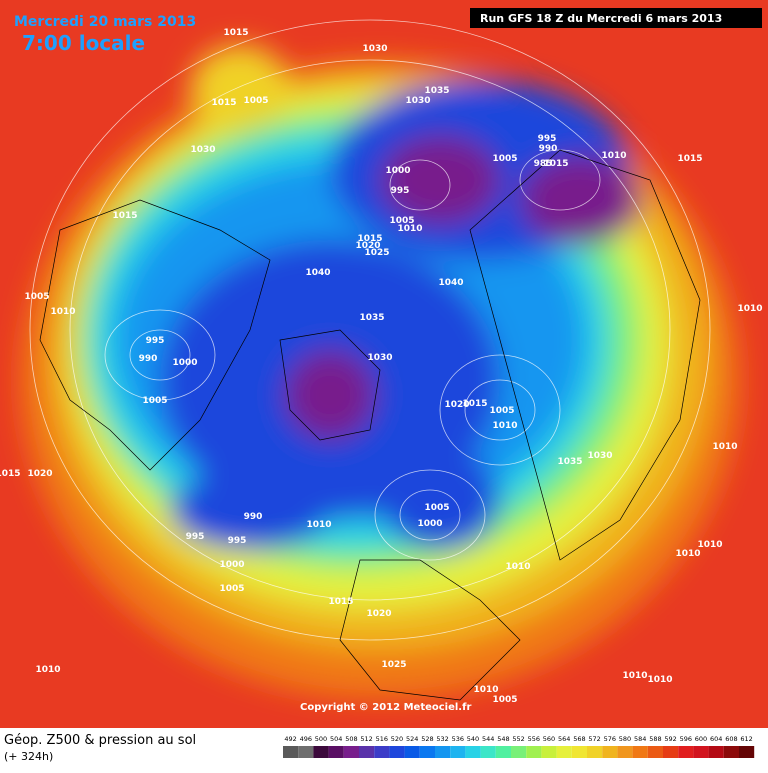 The image size is (768, 773). I want to click on scale-label: 492, so click(290, 739).